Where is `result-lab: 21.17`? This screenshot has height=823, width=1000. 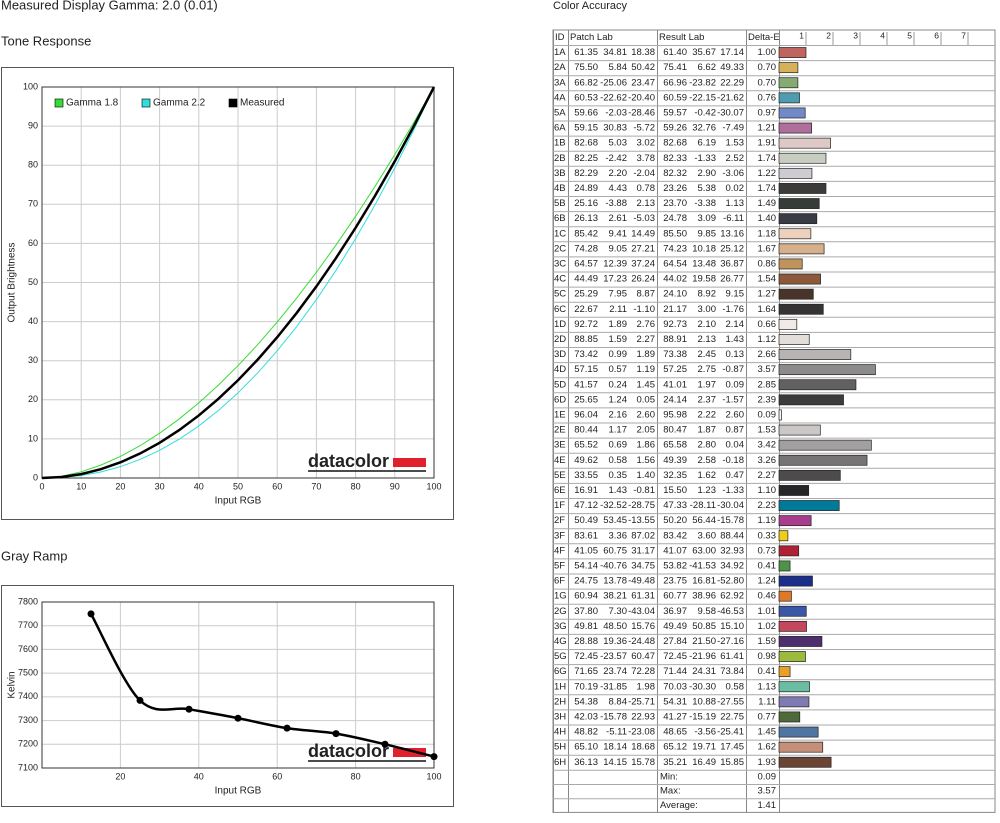
result-lab: 21.17 is located at coordinates (675, 309).